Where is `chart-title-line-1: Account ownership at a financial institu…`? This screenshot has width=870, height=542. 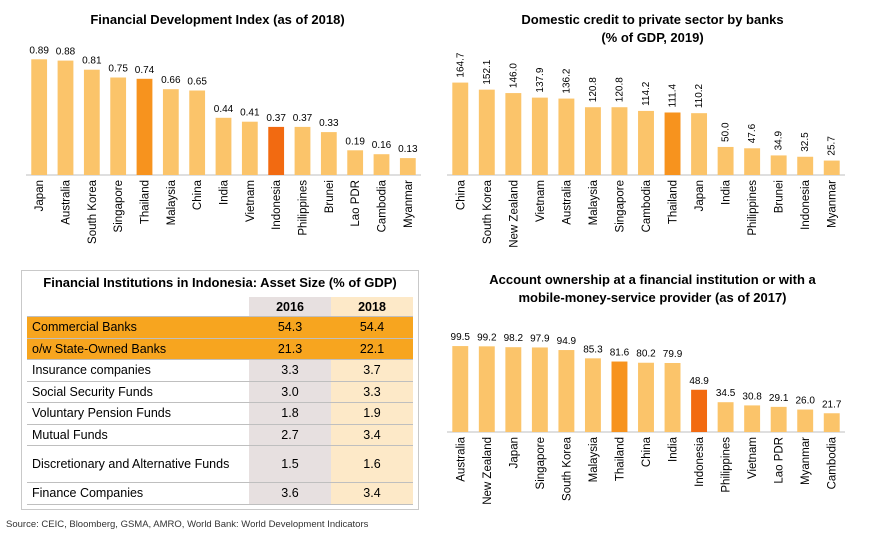 chart-title-line-1: Account ownership at a financial institu… is located at coordinates (652, 279).